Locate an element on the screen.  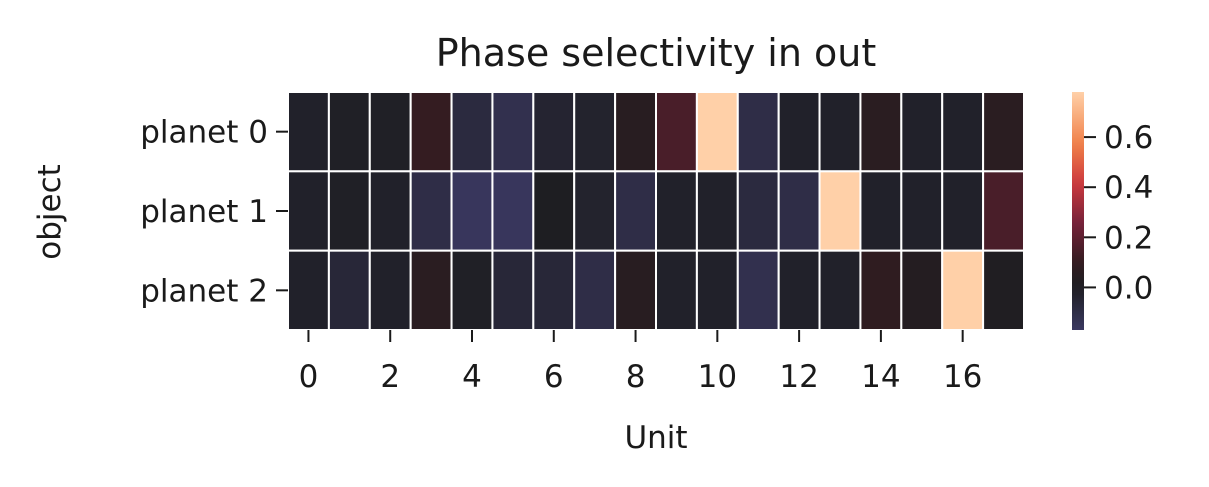
chart-title: Phase selectivity in out is located at coordinates (656, 53).